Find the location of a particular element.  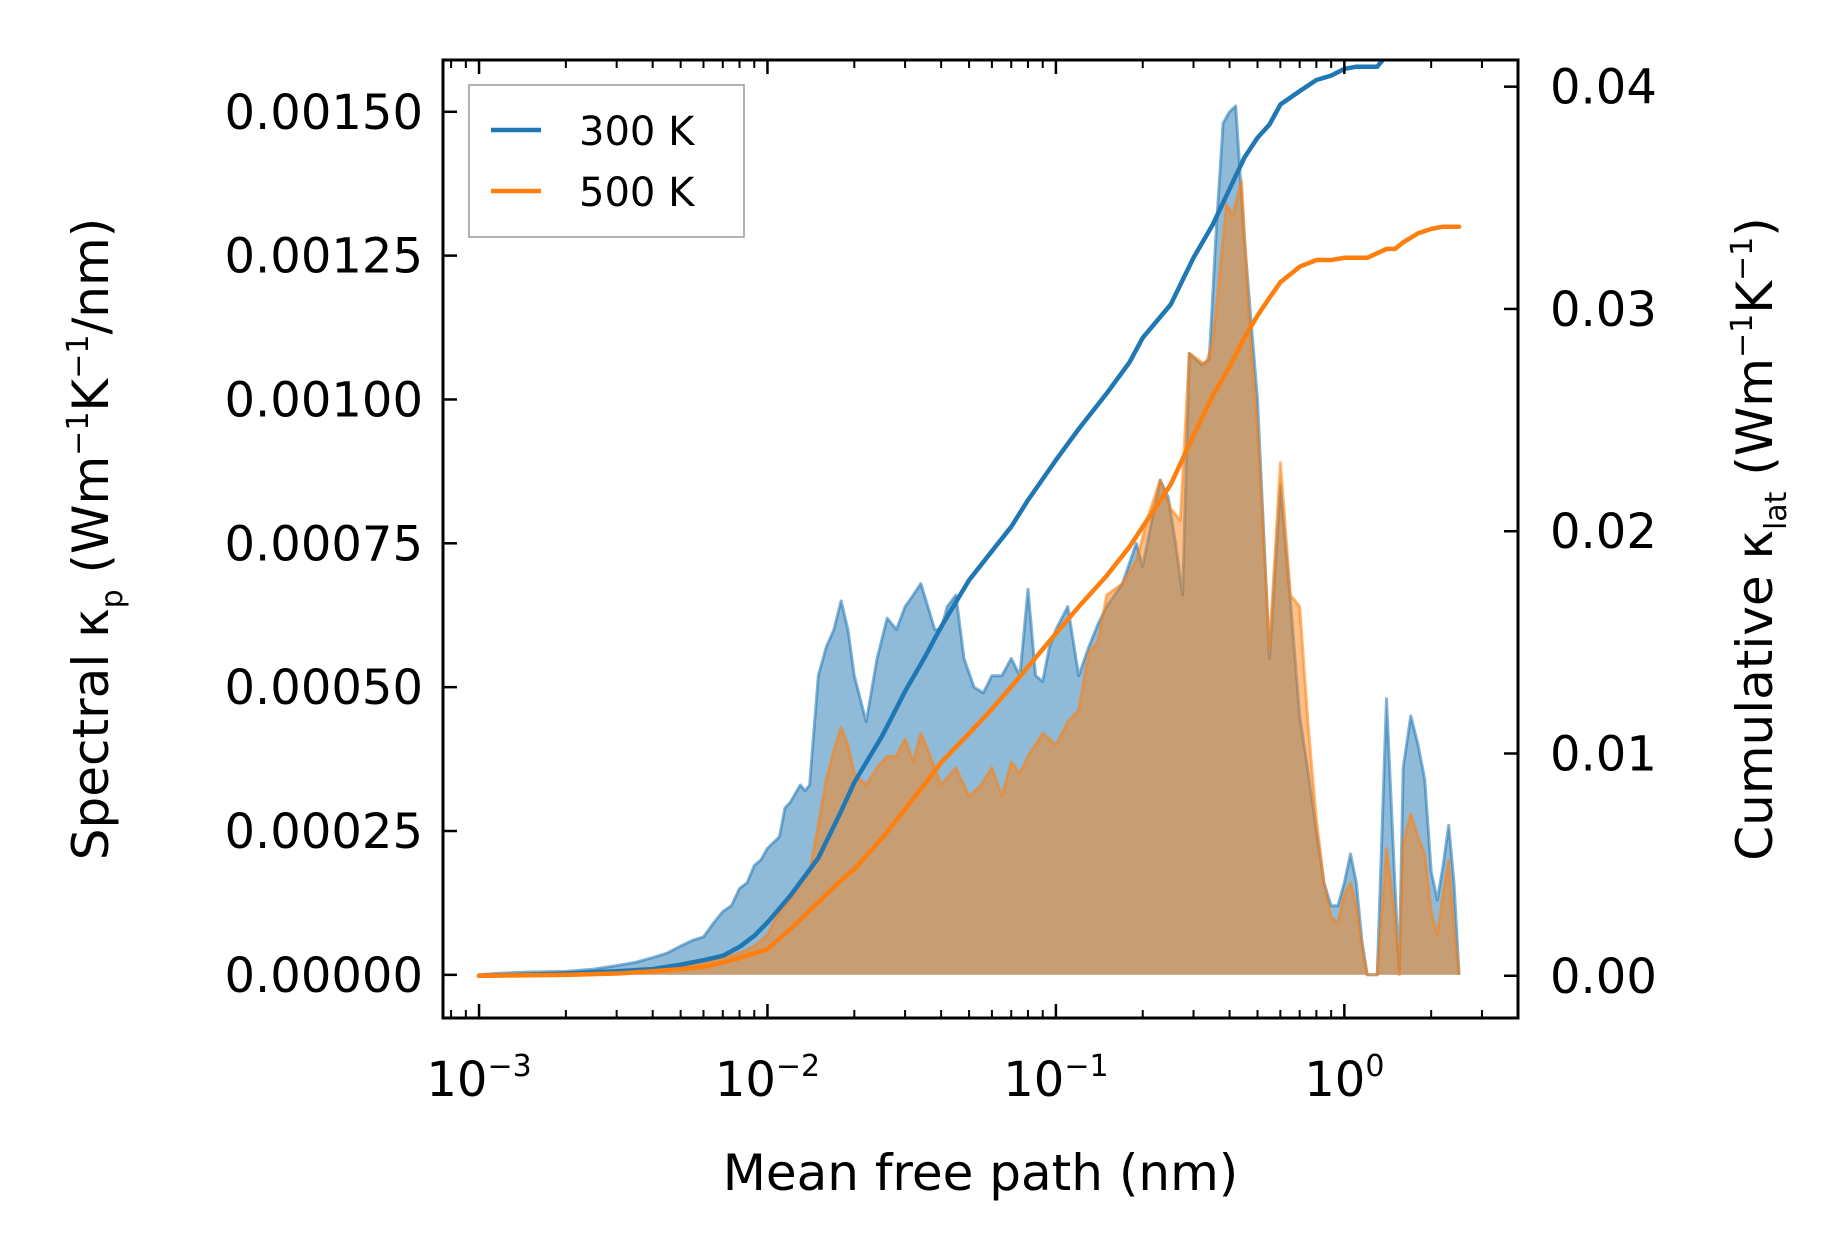

y-right-tick-label: 0.00 is located at coordinates (1603, 977).